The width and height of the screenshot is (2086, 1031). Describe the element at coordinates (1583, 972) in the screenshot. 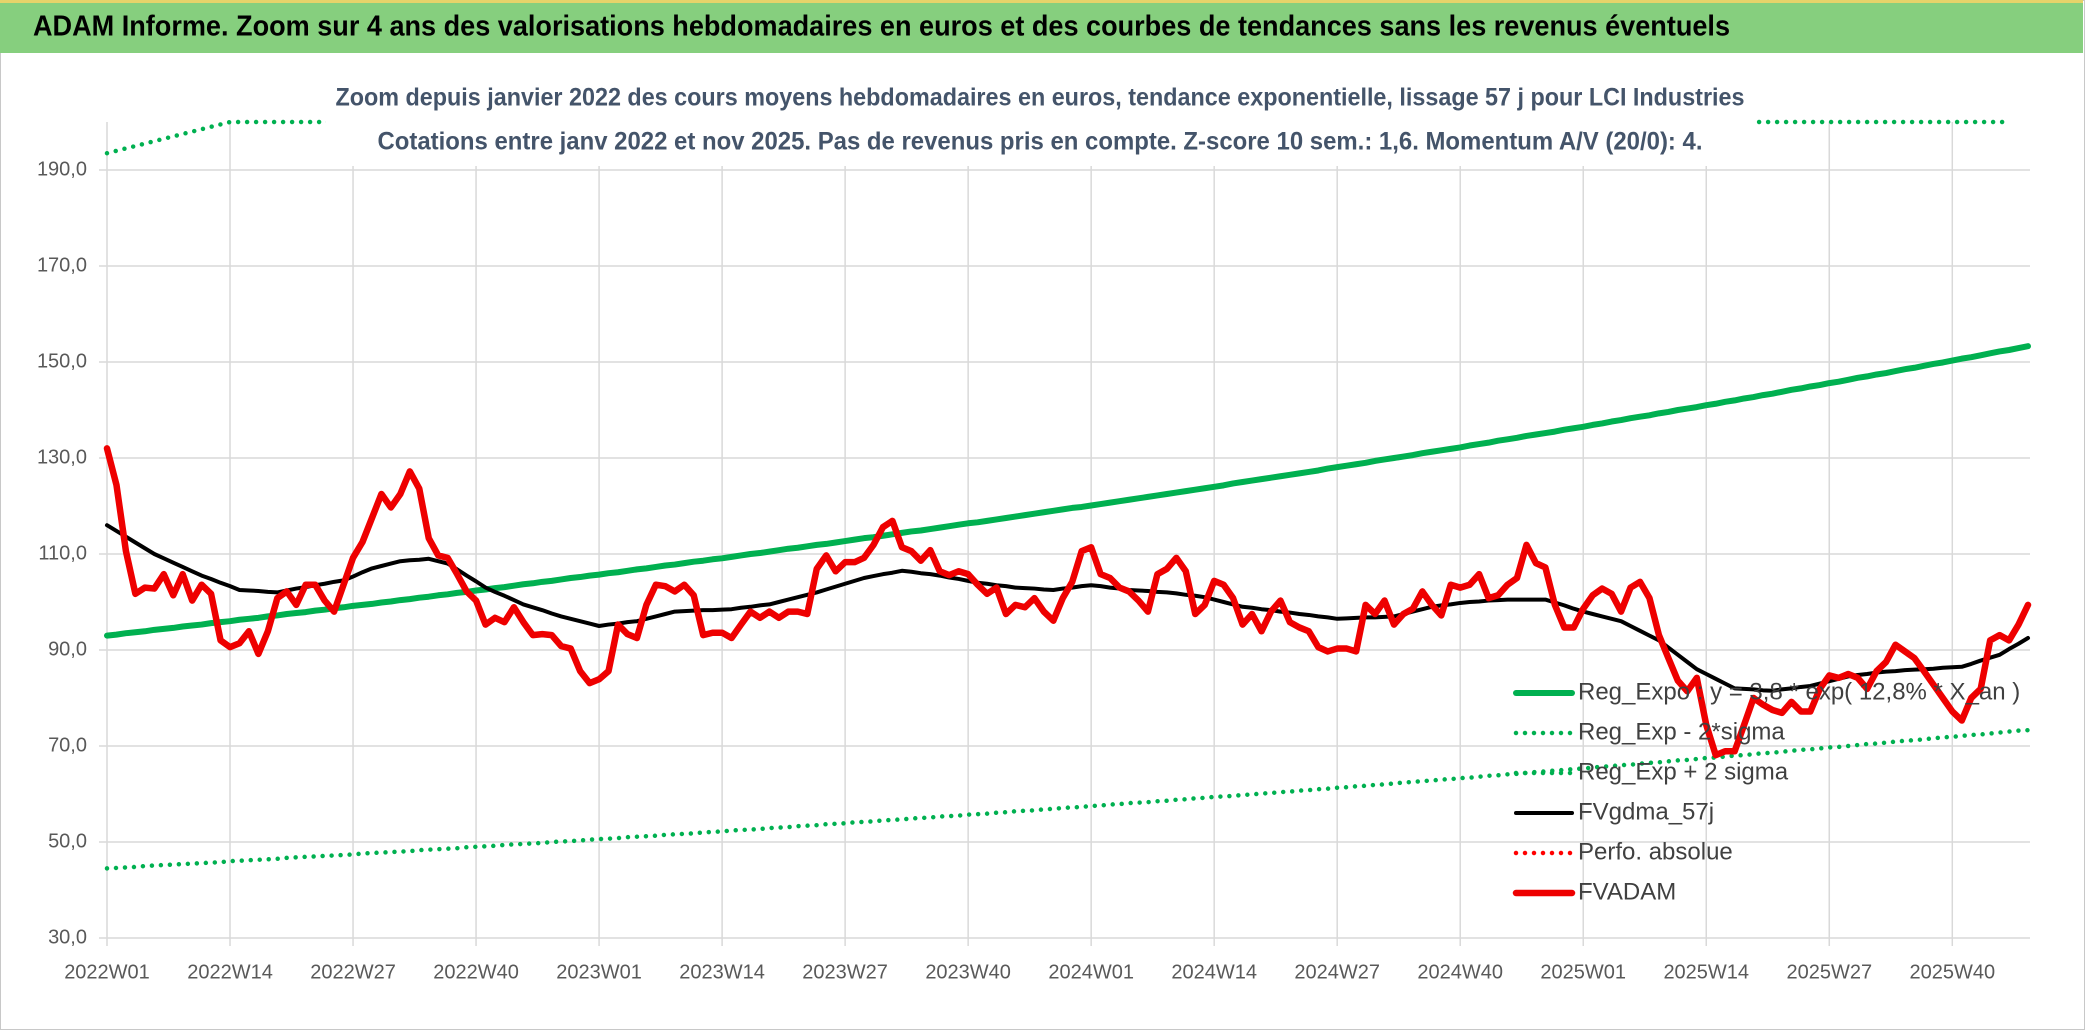

I see `x-tick-label: 2025W01` at that location.